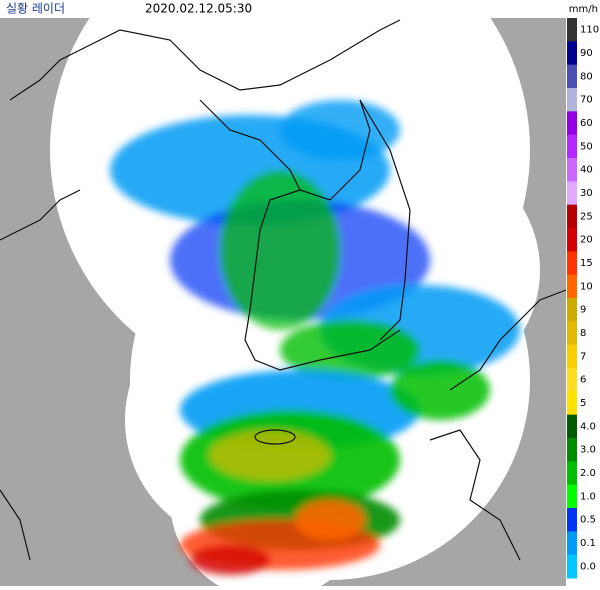 This screenshot has width=600, height=590. What do you see at coordinates (588, 566) in the screenshot?
I see `legend-label: 0.0` at bounding box center [588, 566].